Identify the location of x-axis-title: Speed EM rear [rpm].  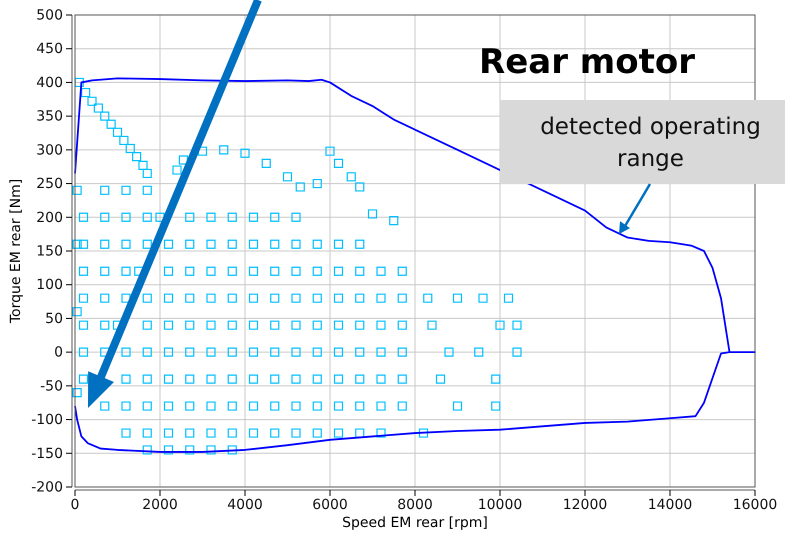
(415, 523).